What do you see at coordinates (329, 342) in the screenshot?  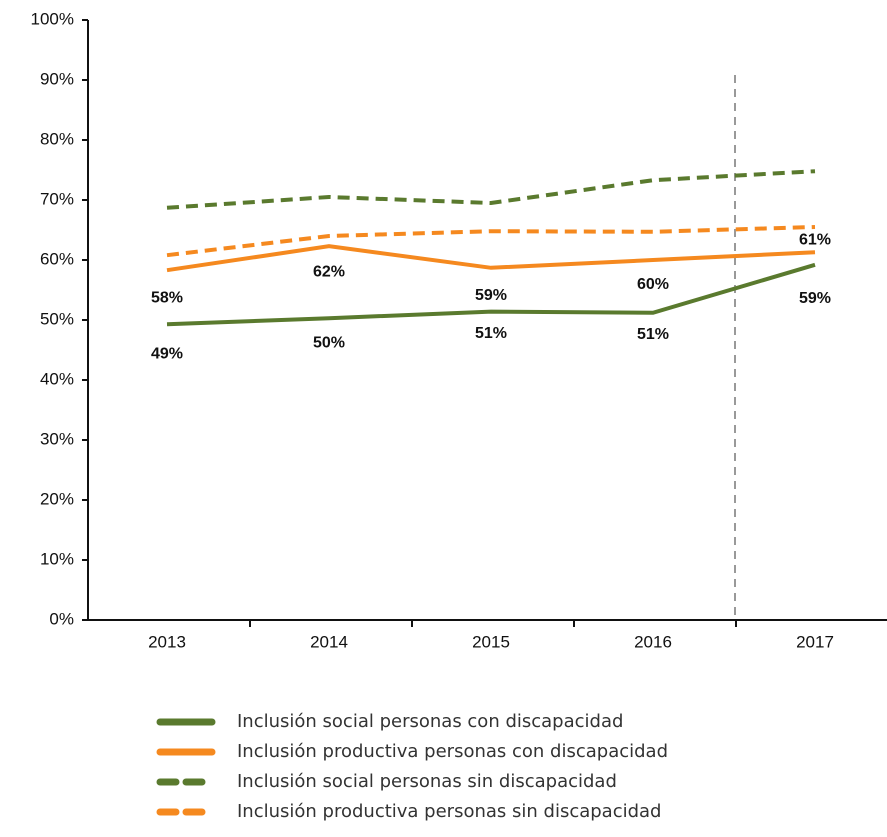 I see `value-label: 50%` at bounding box center [329, 342].